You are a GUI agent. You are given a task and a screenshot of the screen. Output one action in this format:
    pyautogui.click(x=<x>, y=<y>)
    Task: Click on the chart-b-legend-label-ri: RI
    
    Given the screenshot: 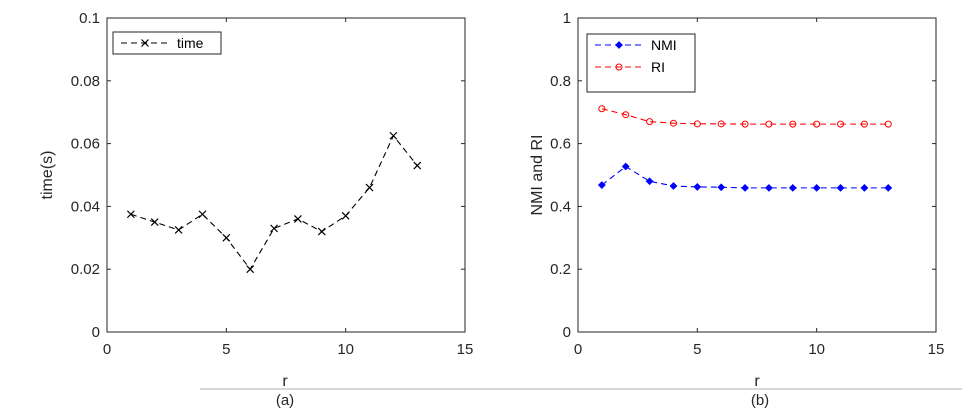 What is the action you would take?
    pyautogui.click(x=658, y=67)
    